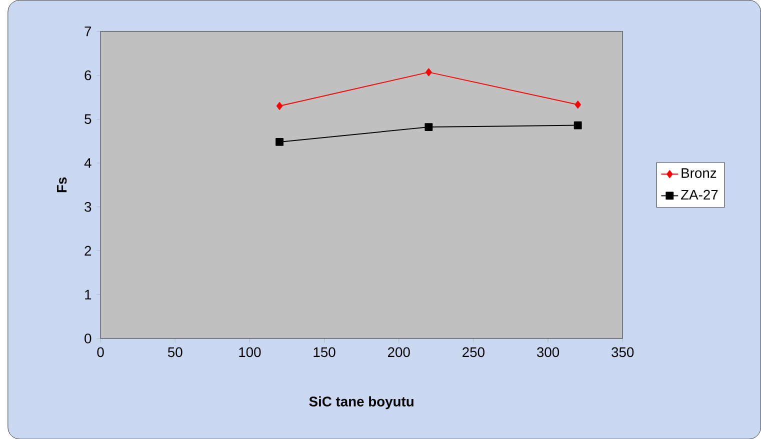  Describe the element at coordinates (473, 352) in the screenshot. I see `x-tick-label: 250` at that location.